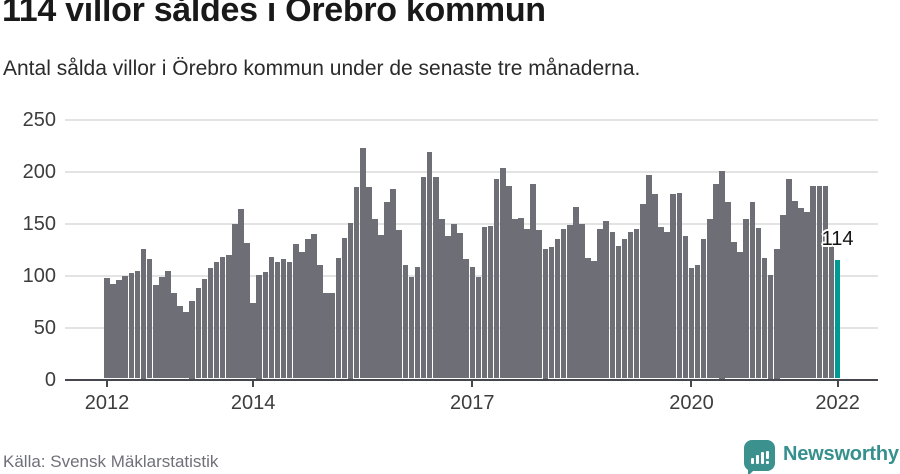  I want to click on y-axis-tick-label: 50, so click(44, 327).